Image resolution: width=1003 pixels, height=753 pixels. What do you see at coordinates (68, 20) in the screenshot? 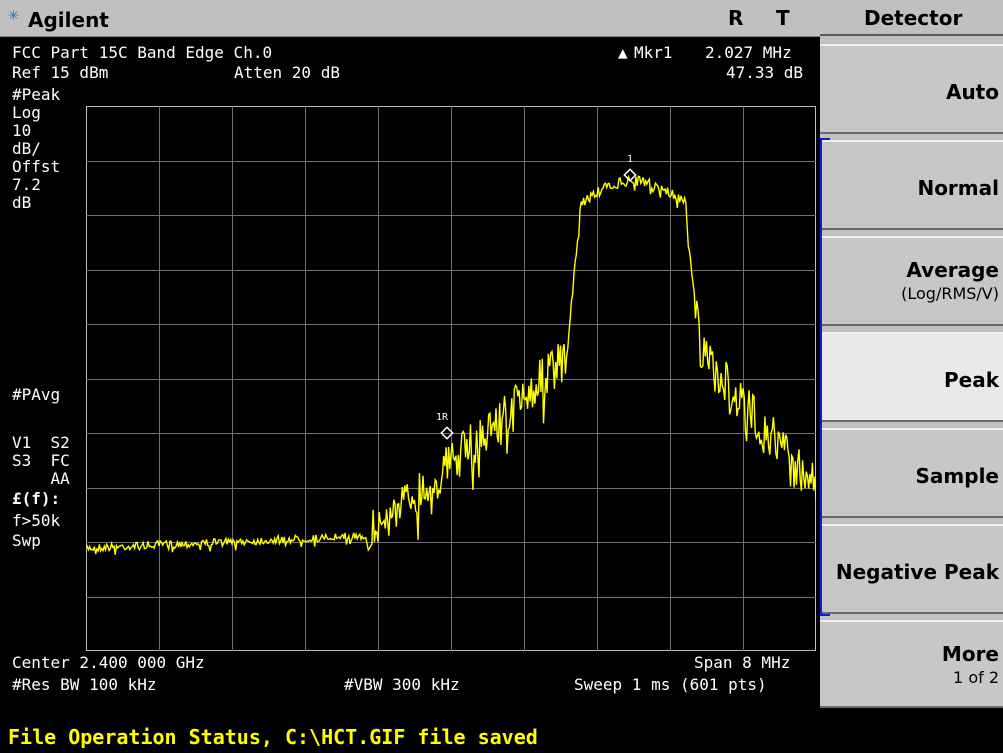
I see `brand-logo: Agilent` at bounding box center [68, 20].